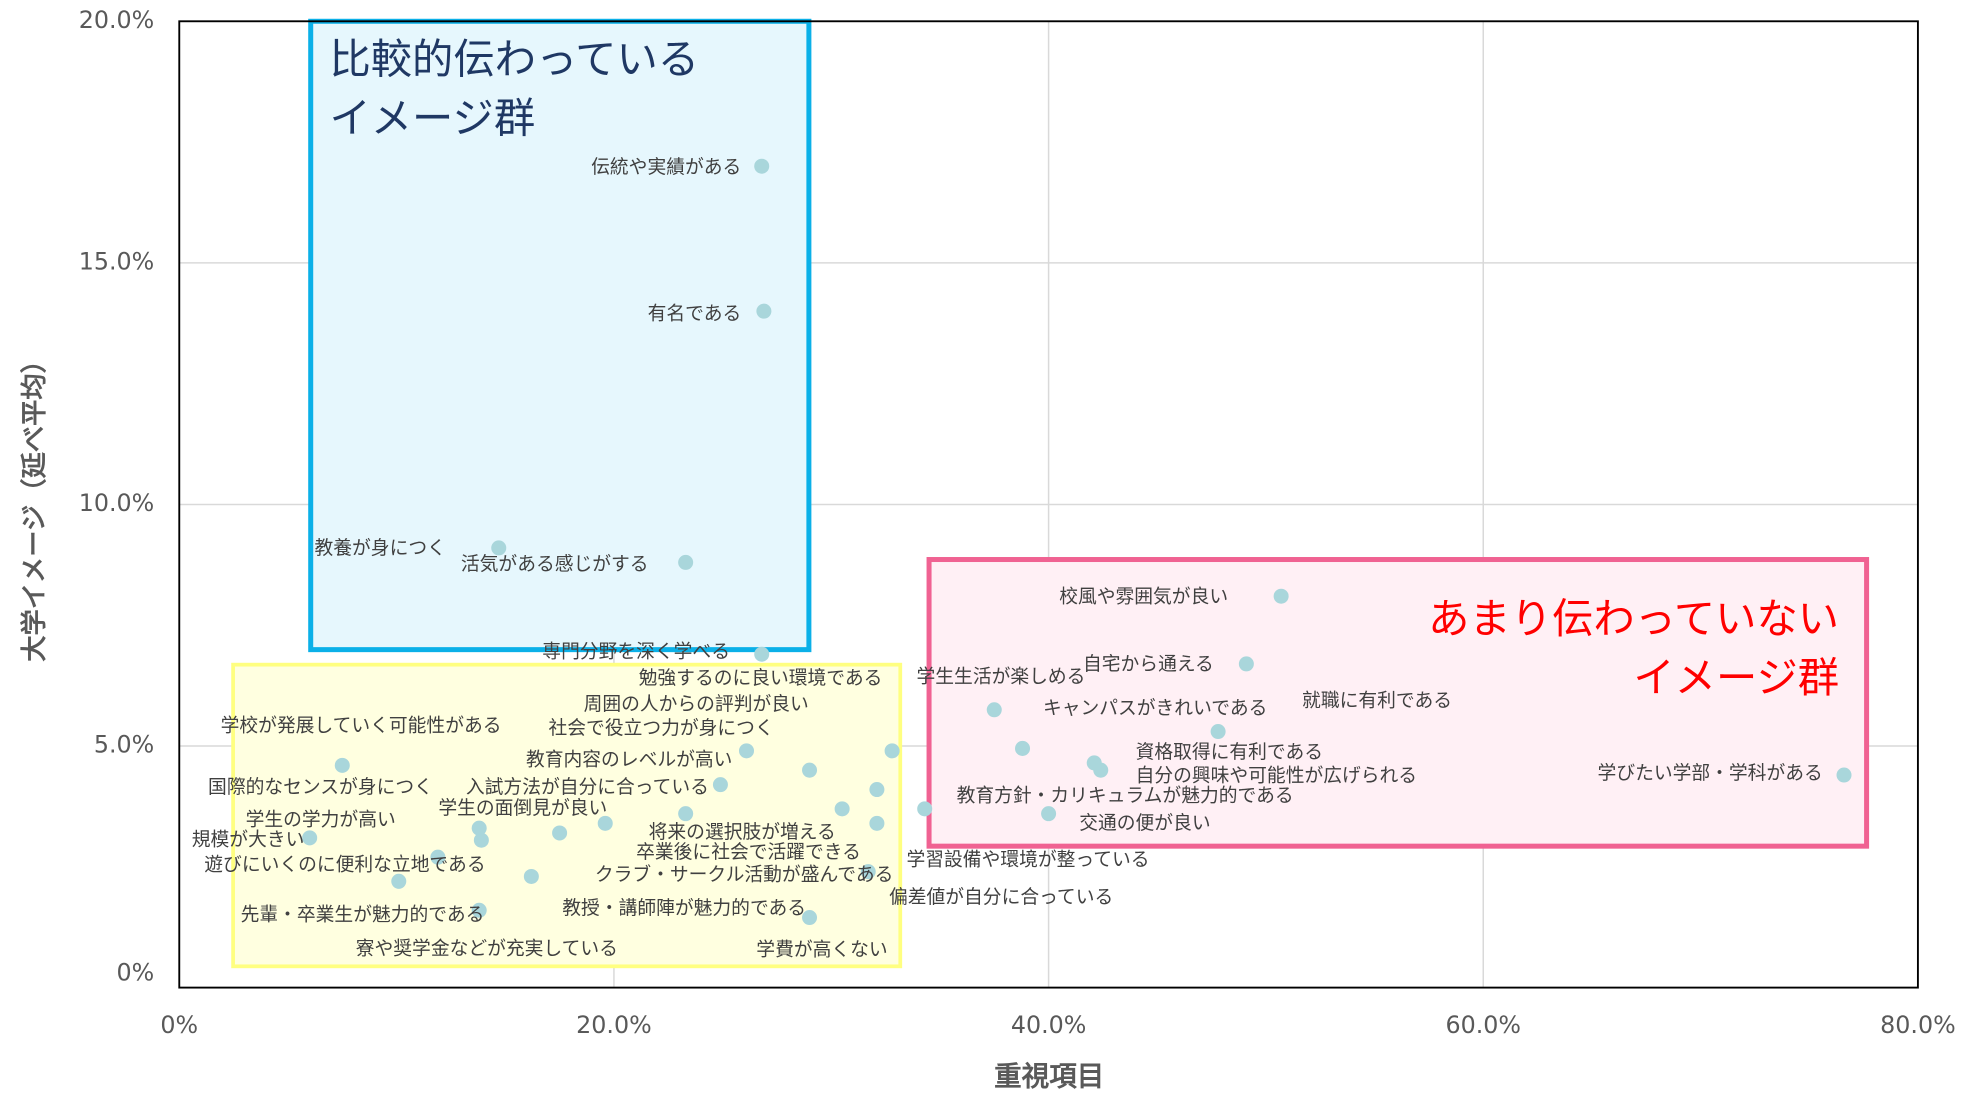  What do you see at coordinates (1277, 776) in the screenshot?
I see `point-label: 自分の興味や可能性が広げられる` at bounding box center [1277, 776].